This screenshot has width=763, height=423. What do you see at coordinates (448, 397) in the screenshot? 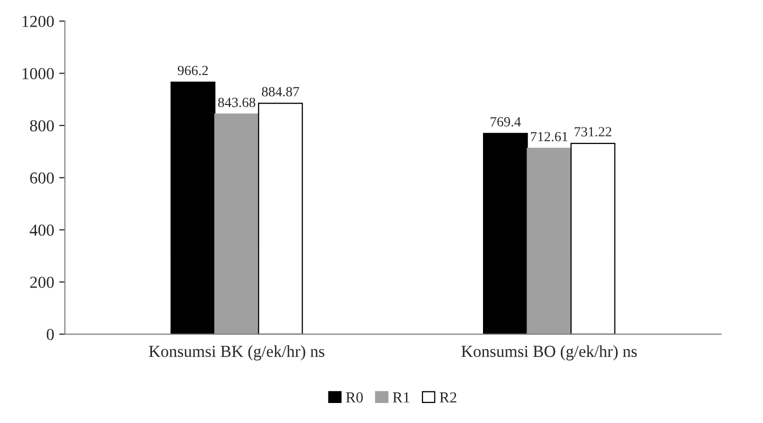
I see `legend-label: R2` at bounding box center [448, 397].